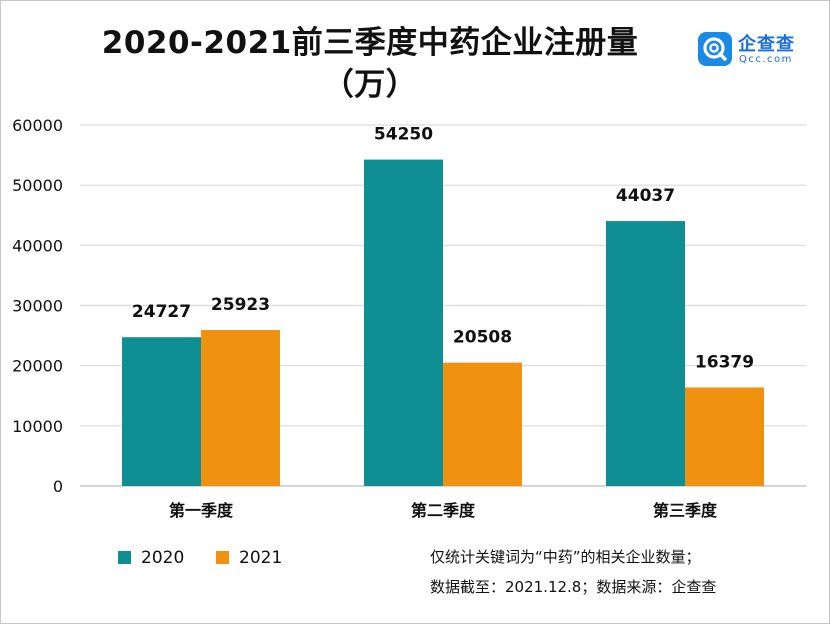 Image resolution: width=830 pixels, height=624 pixels. I want to click on logo-url: Qcc.com, so click(766, 59).